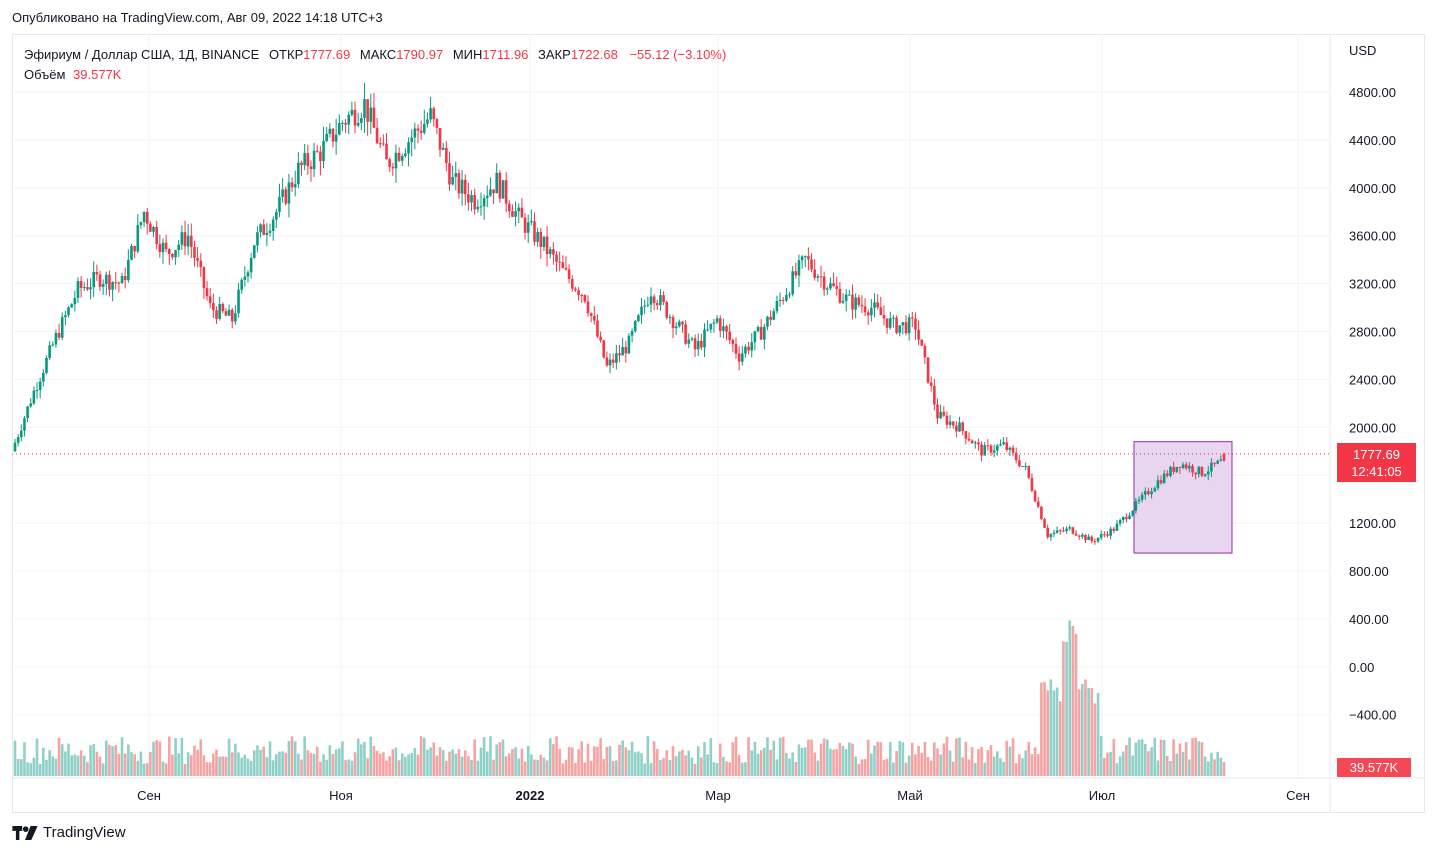 The height and width of the screenshot is (856, 1437). I want to click on open-label: ОТКР, so click(286, 54).